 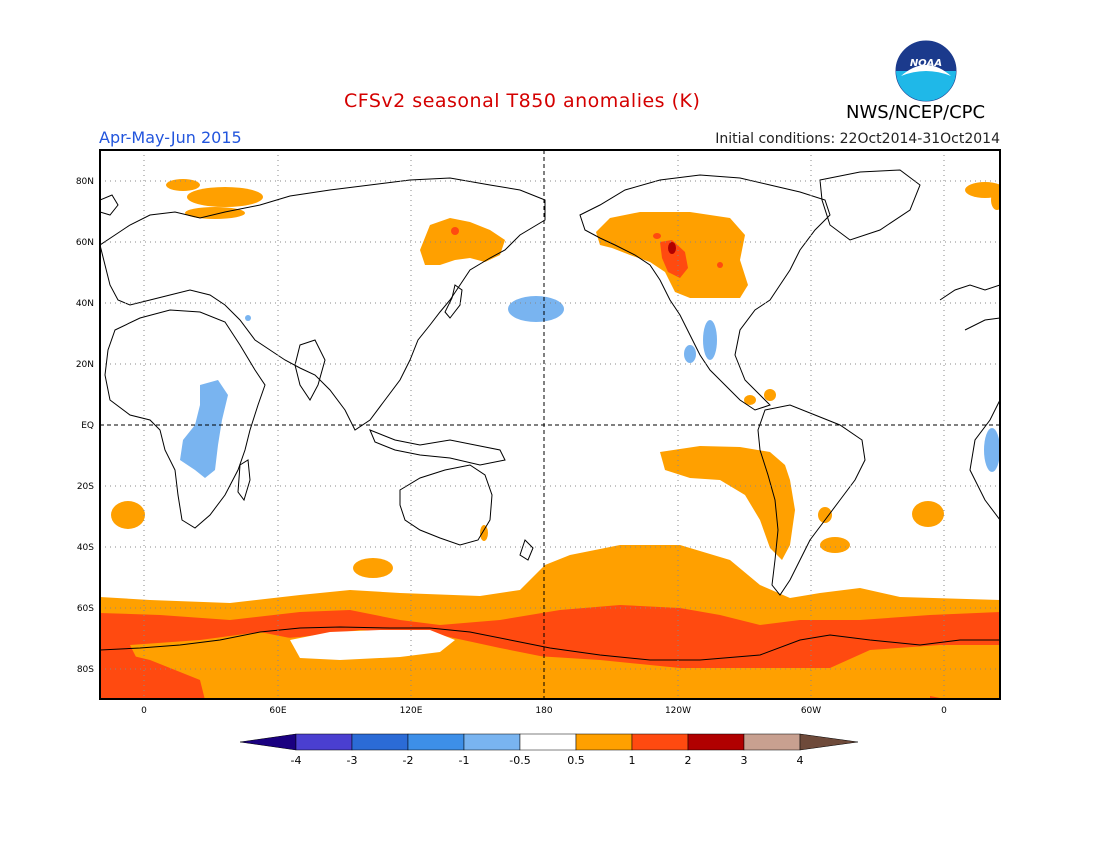 I want to click on lat-label: 60S, so click(x=85, y=609).